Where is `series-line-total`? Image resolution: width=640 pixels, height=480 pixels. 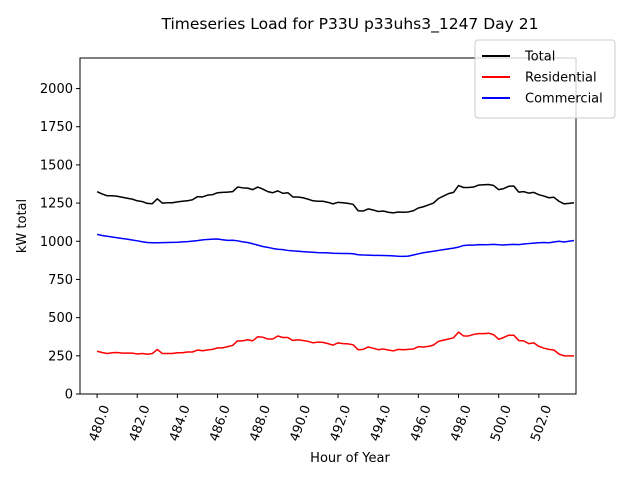
series-line-total is located at coordinates (335, 198).